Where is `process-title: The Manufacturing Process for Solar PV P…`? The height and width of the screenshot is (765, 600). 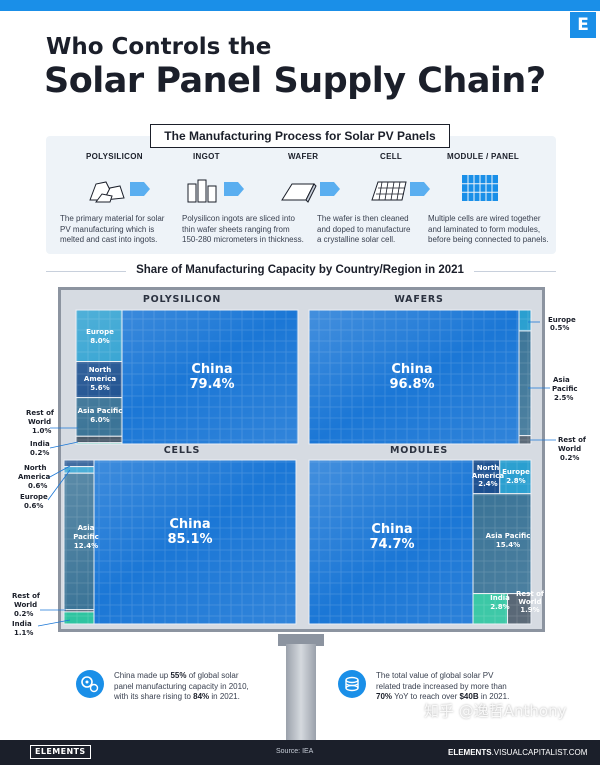
process-title: The Manufacturing Process for Solar PV P… is located at coordinates (300, 136).